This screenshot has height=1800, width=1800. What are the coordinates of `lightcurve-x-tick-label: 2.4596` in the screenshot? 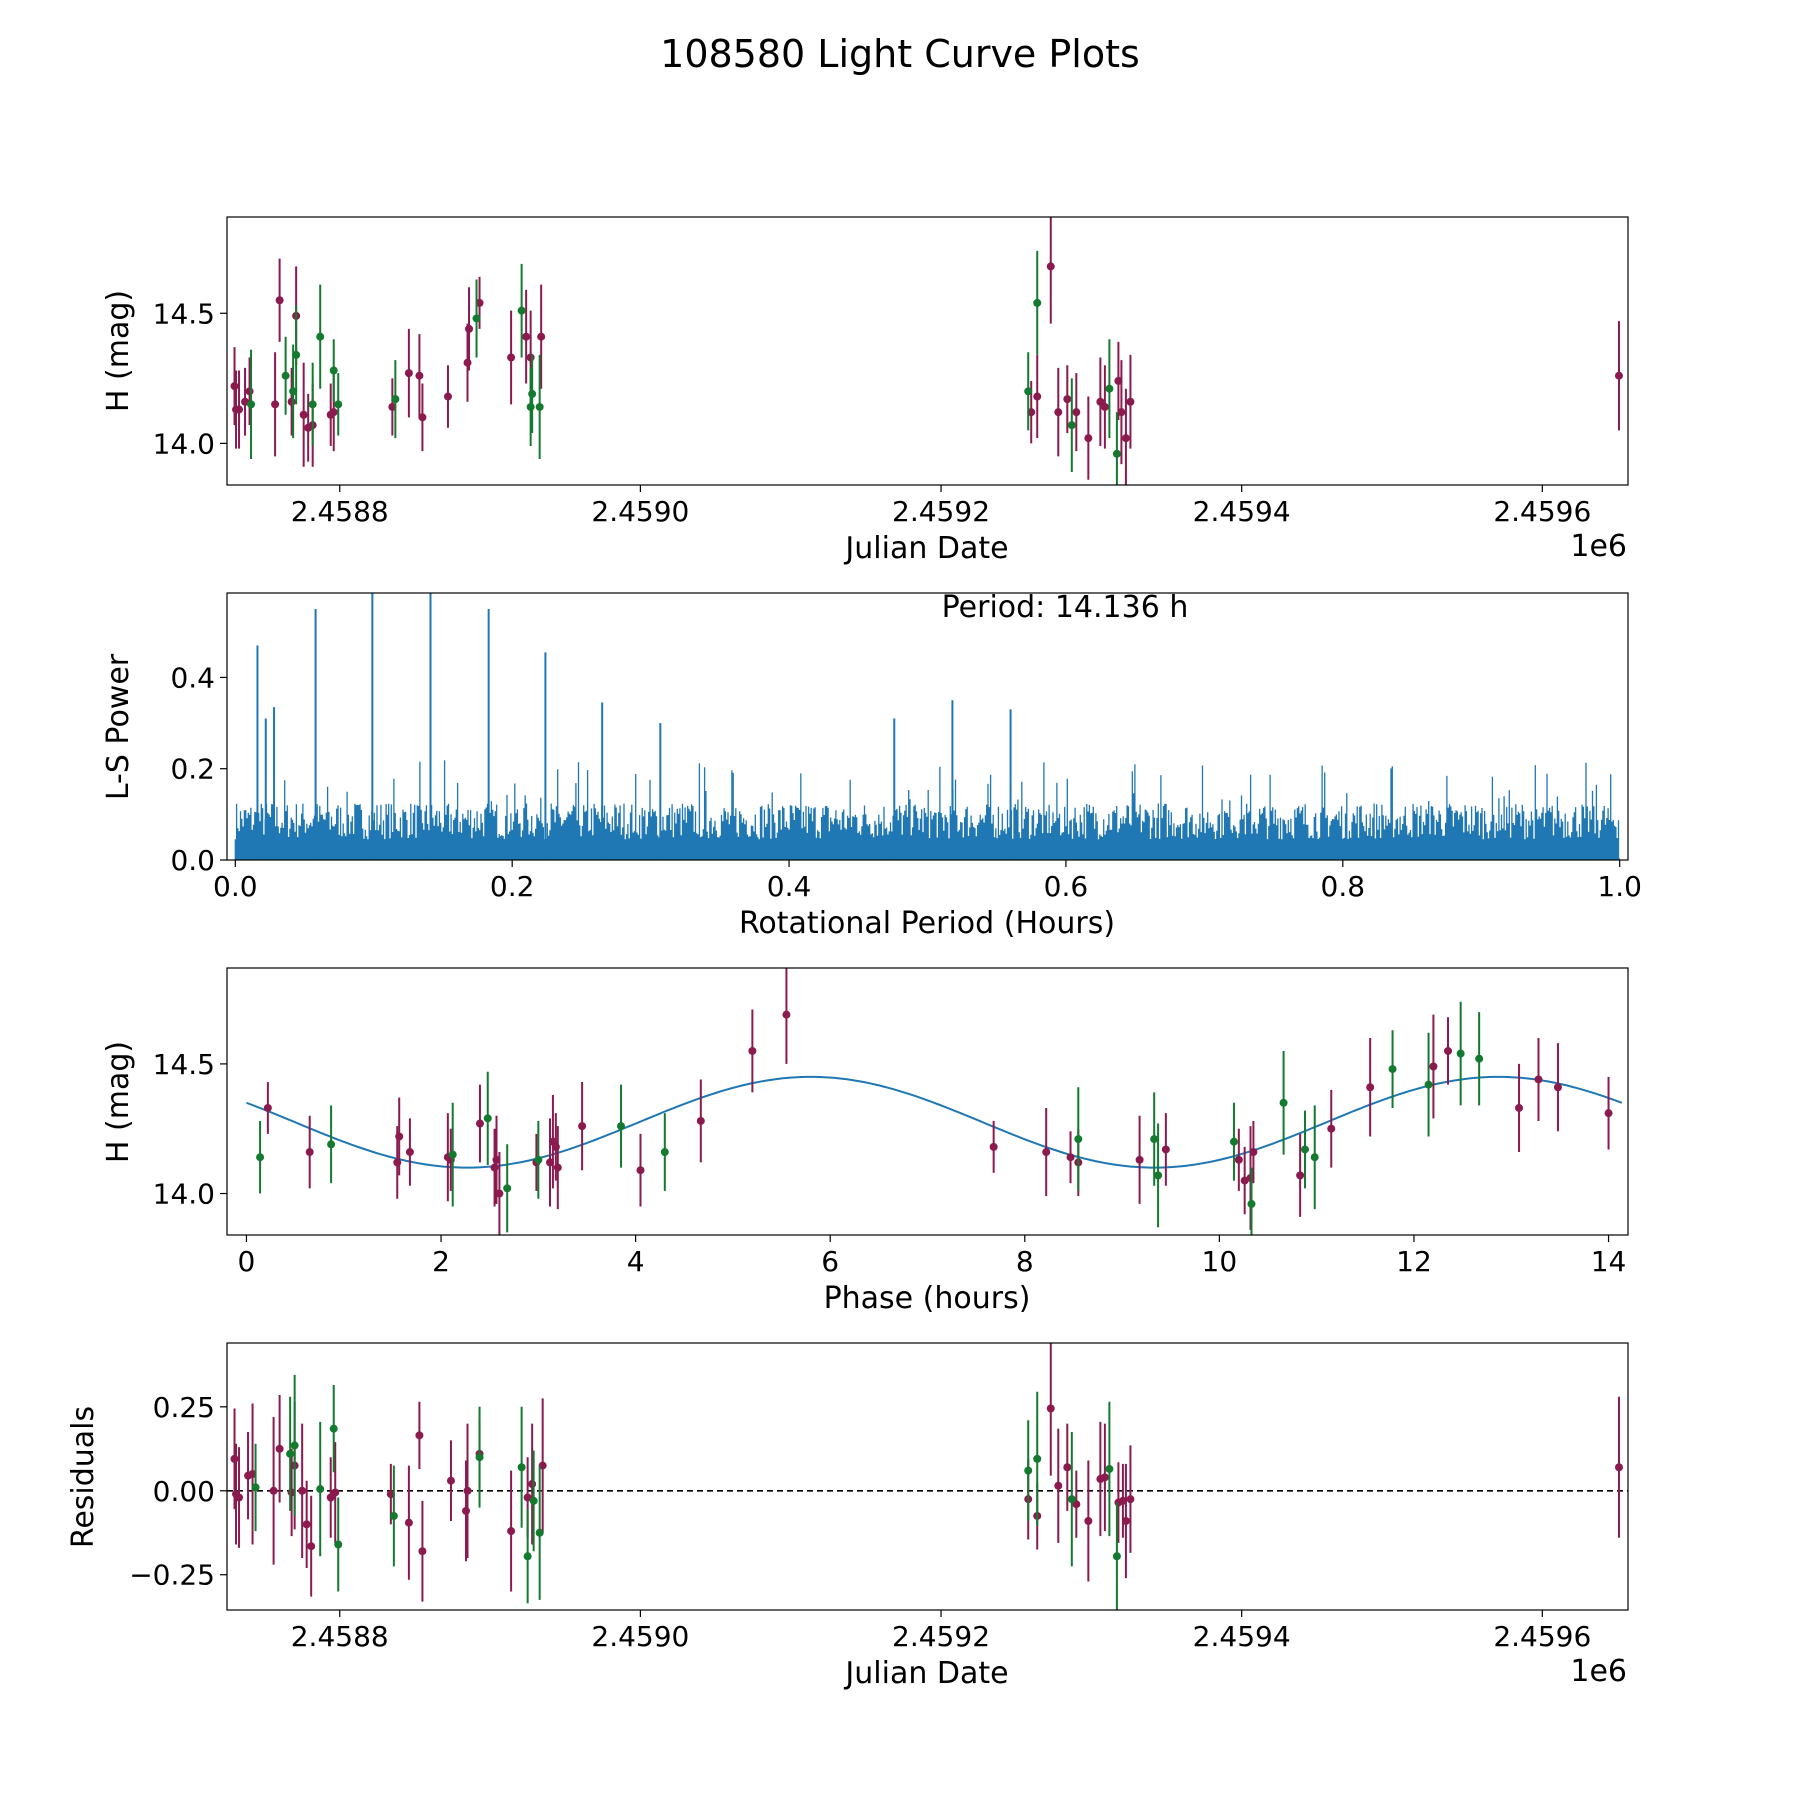 It's located at (1542, 511).